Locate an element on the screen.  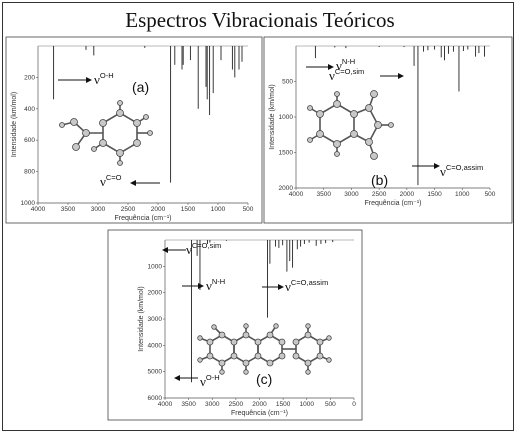
panel-a-xlabel: Frequência (cm⁻¹) is located at coordinates (143, 218).